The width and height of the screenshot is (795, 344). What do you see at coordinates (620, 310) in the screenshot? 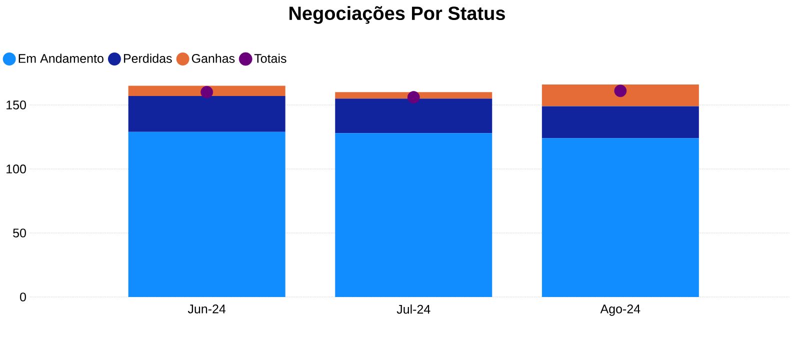
I see `x-tick-label: Ago-24` at bounding box center [620, 310].